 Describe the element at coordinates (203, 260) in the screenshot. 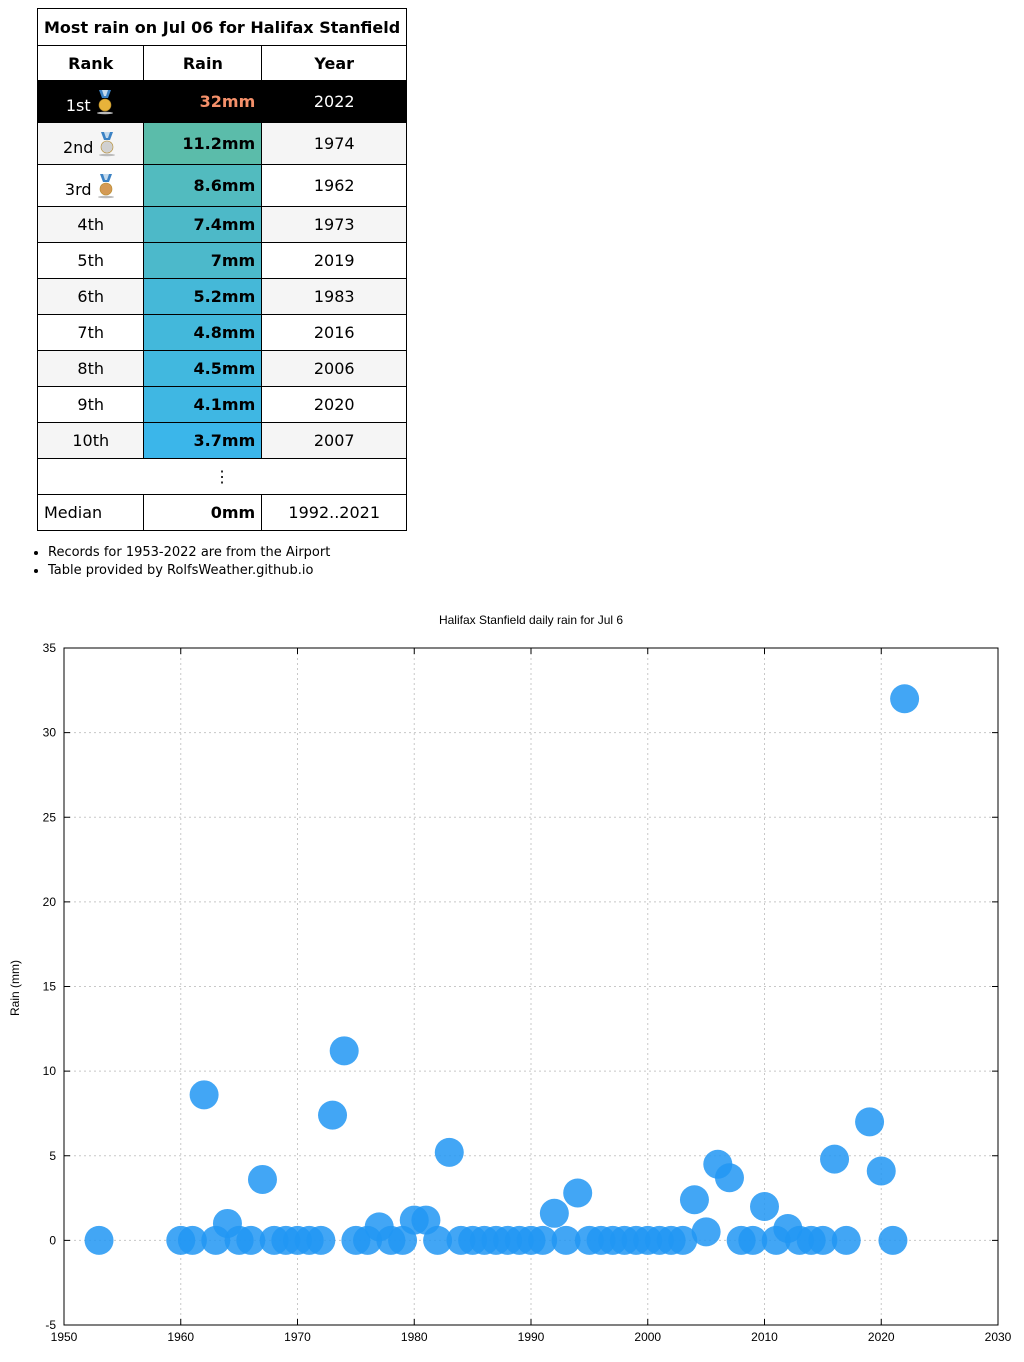

I see `rain-cell: 7mm` at that location.